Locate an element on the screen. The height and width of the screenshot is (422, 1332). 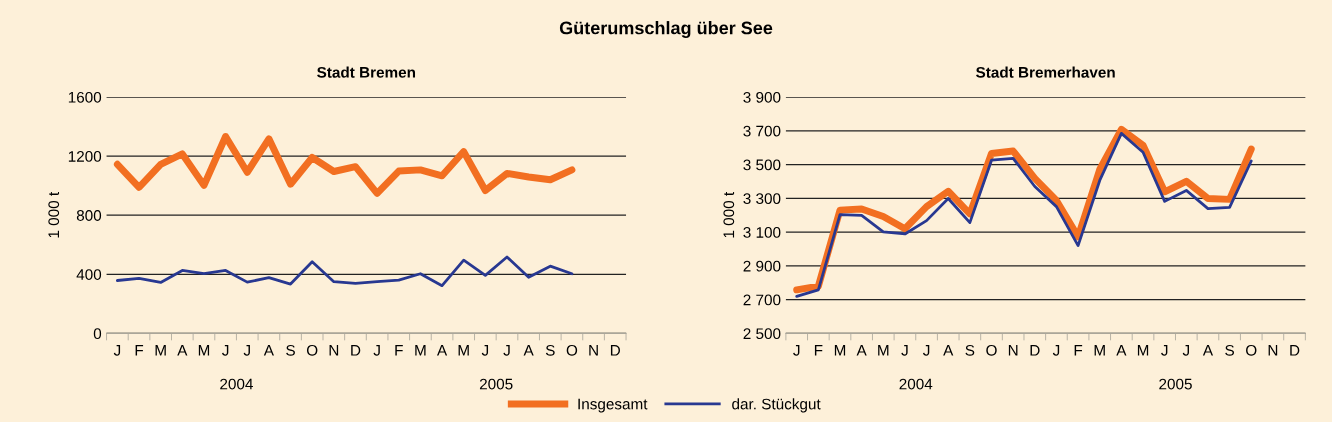
y-tick-label: 2 700 is located at coordinates (762, 300).